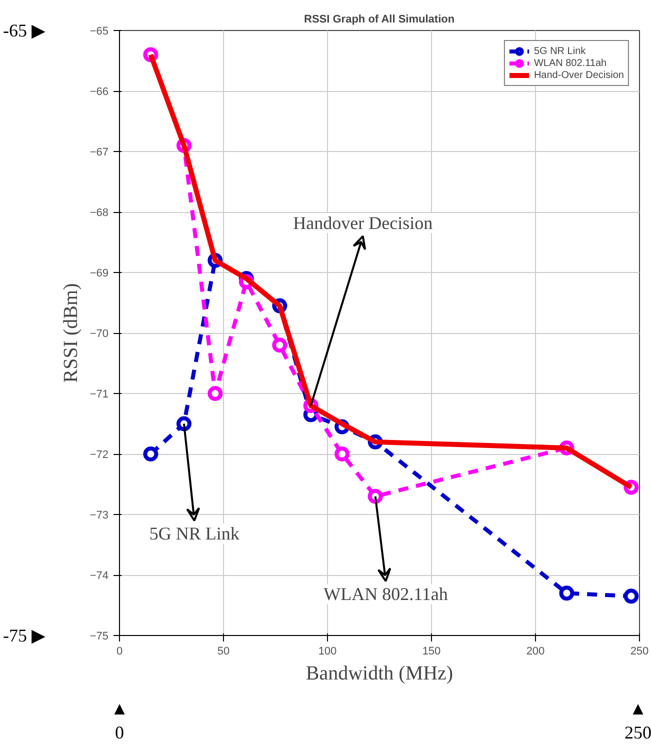  I want to click on text: ▲ 0, so click(119, 720).